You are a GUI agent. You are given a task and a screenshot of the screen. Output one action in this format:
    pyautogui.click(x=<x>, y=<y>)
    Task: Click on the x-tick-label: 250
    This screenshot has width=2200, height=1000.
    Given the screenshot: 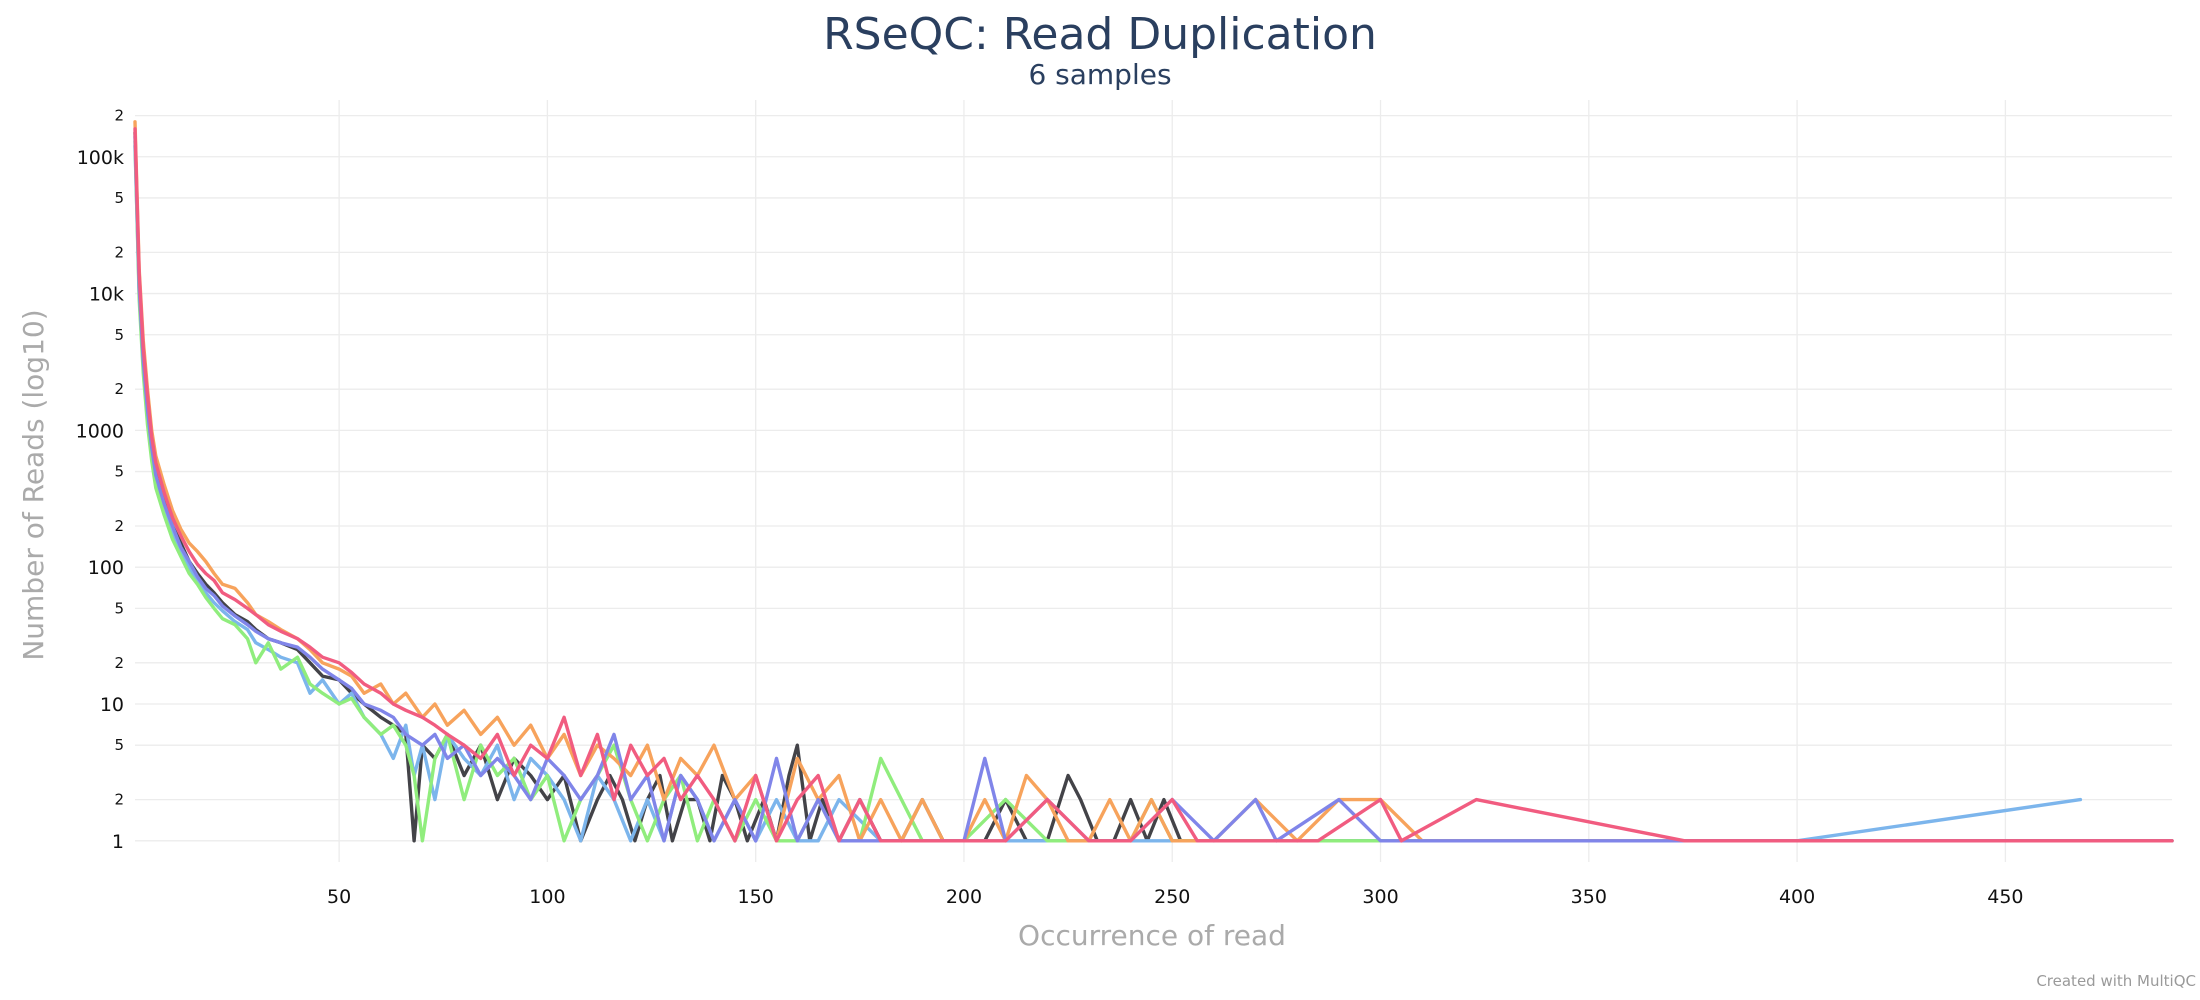 What is the action you would take?
    pyautogui.click(x=1172, y=897)
    